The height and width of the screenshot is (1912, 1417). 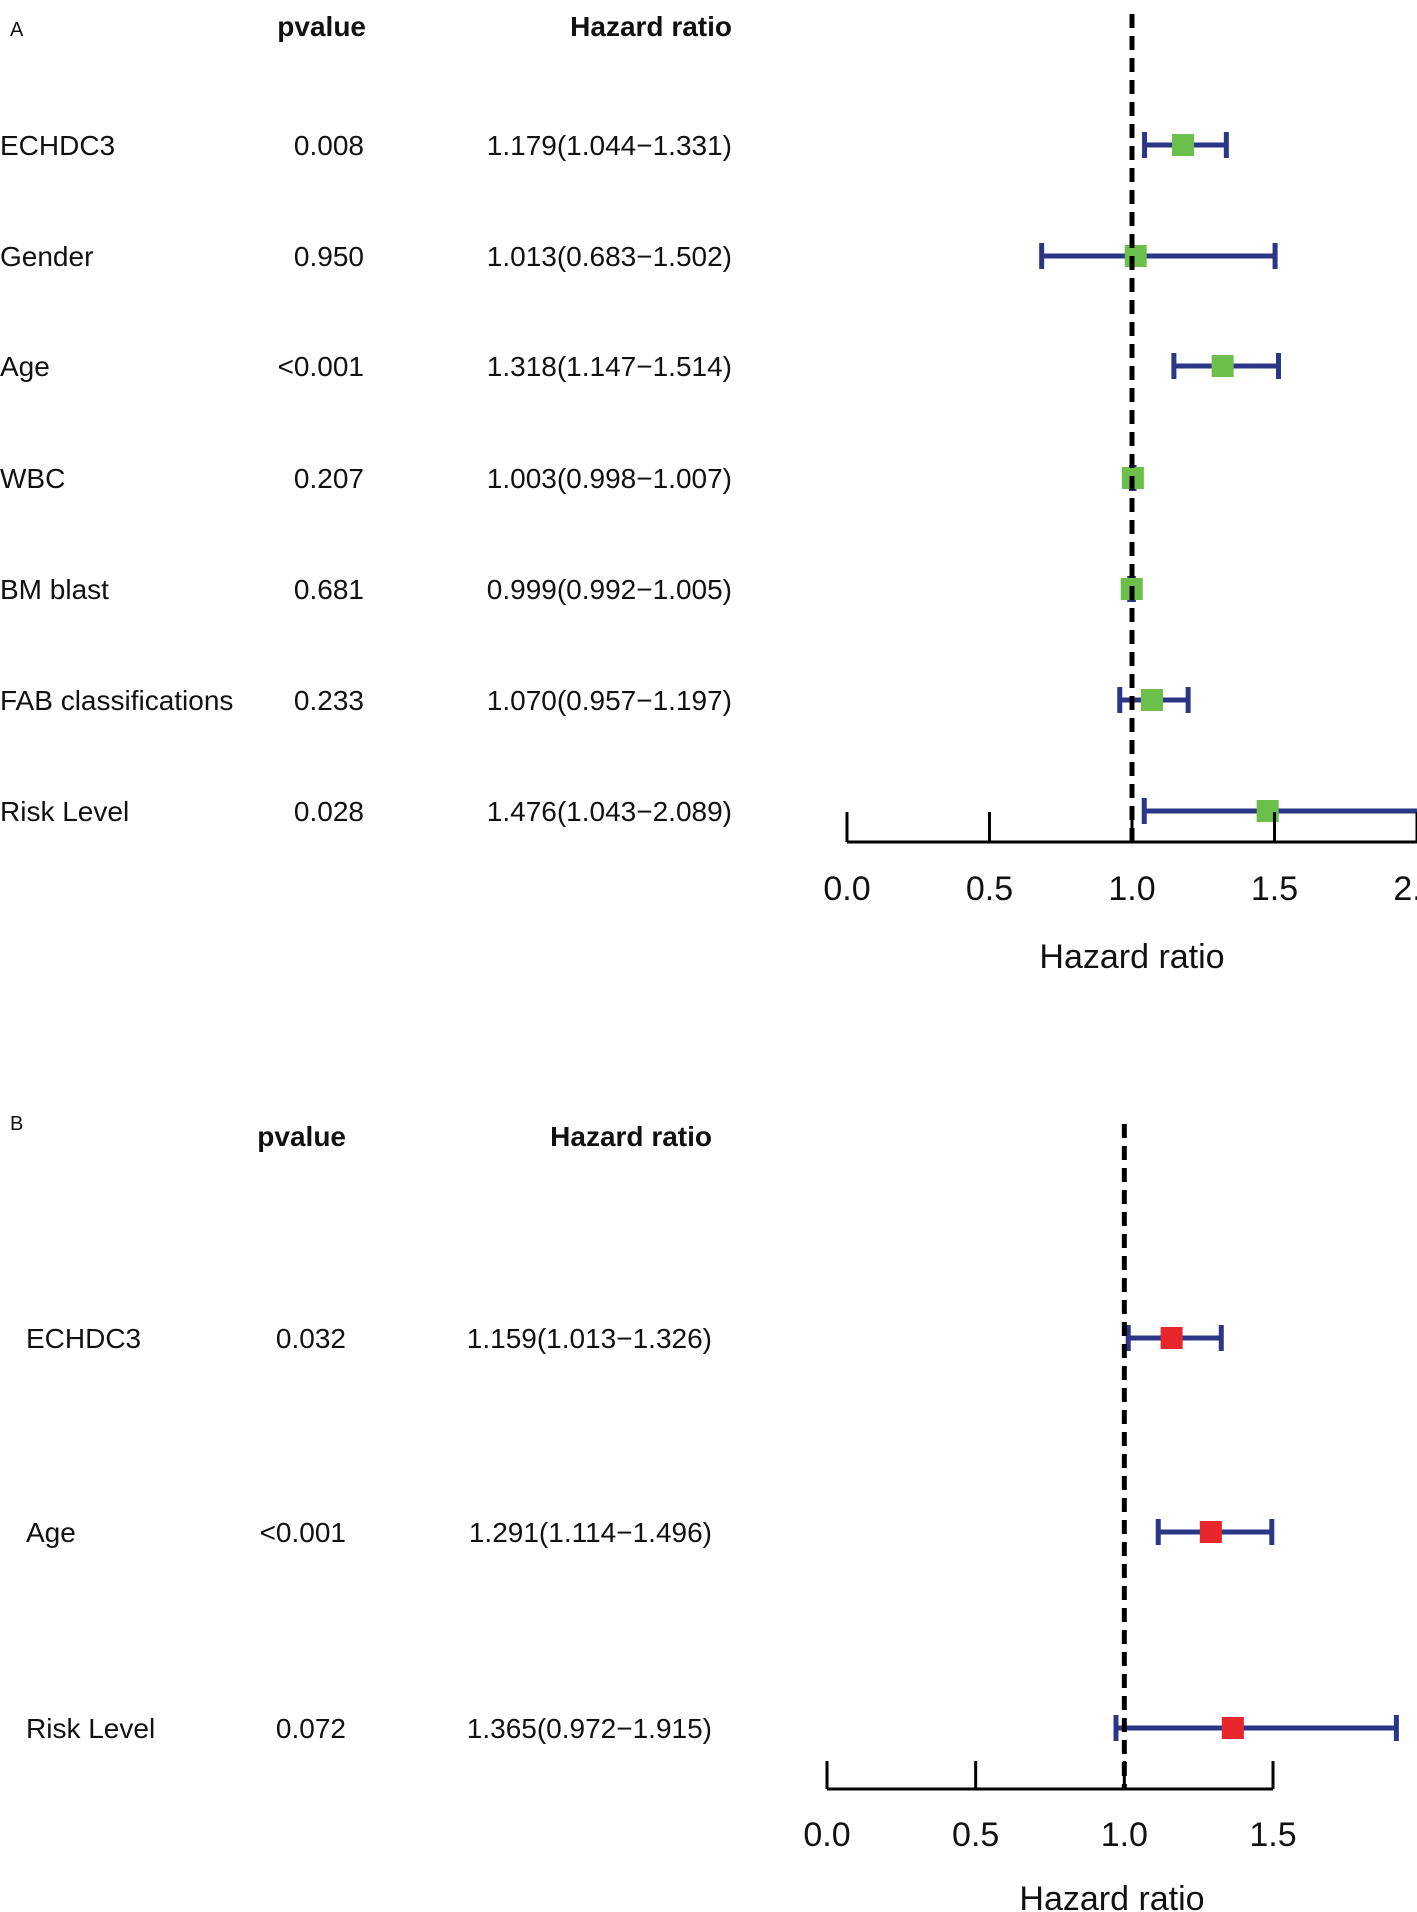 I want to click on variable-label: FAB classifications, so click(x=116, y=700).